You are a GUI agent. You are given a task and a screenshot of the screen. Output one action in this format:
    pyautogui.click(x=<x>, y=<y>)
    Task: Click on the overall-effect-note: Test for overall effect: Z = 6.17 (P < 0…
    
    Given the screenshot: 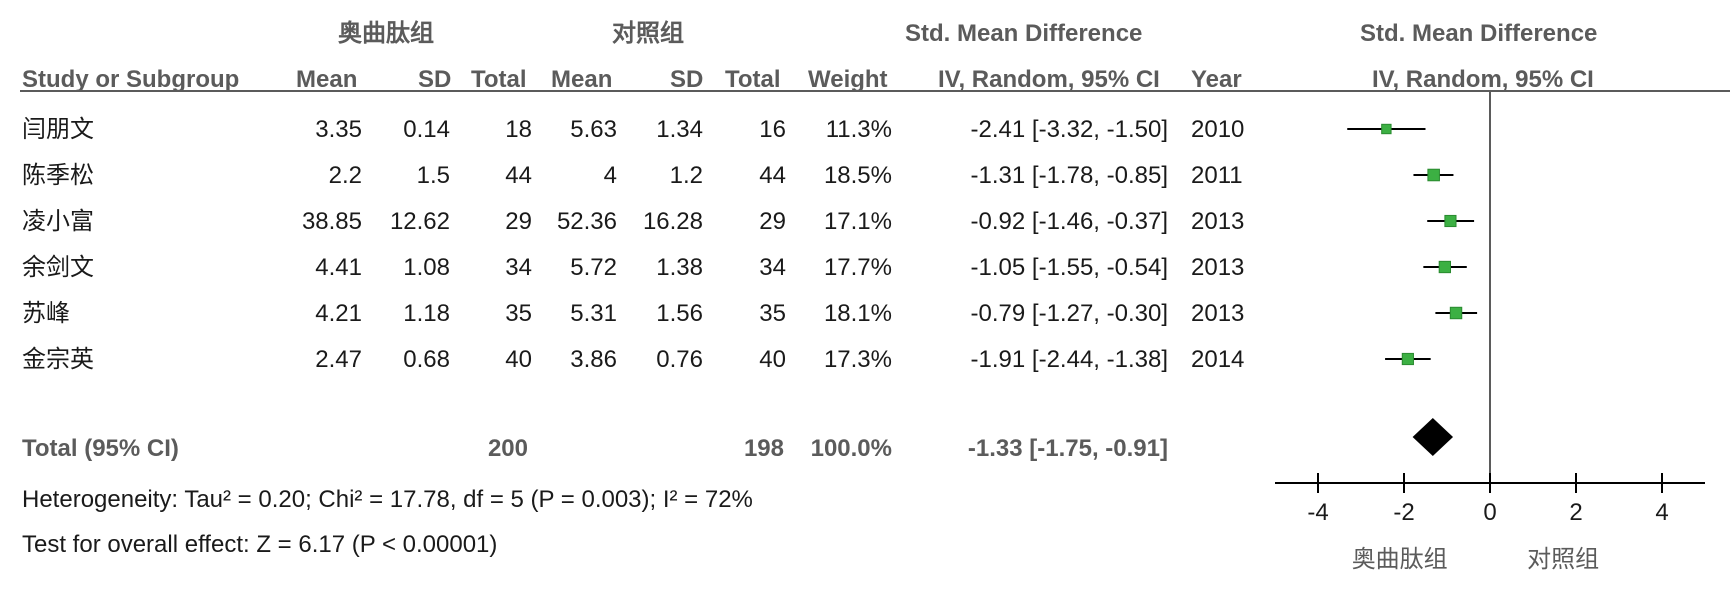 What is the action you would take?
    pyautogui.click(x=260, y=544)
    